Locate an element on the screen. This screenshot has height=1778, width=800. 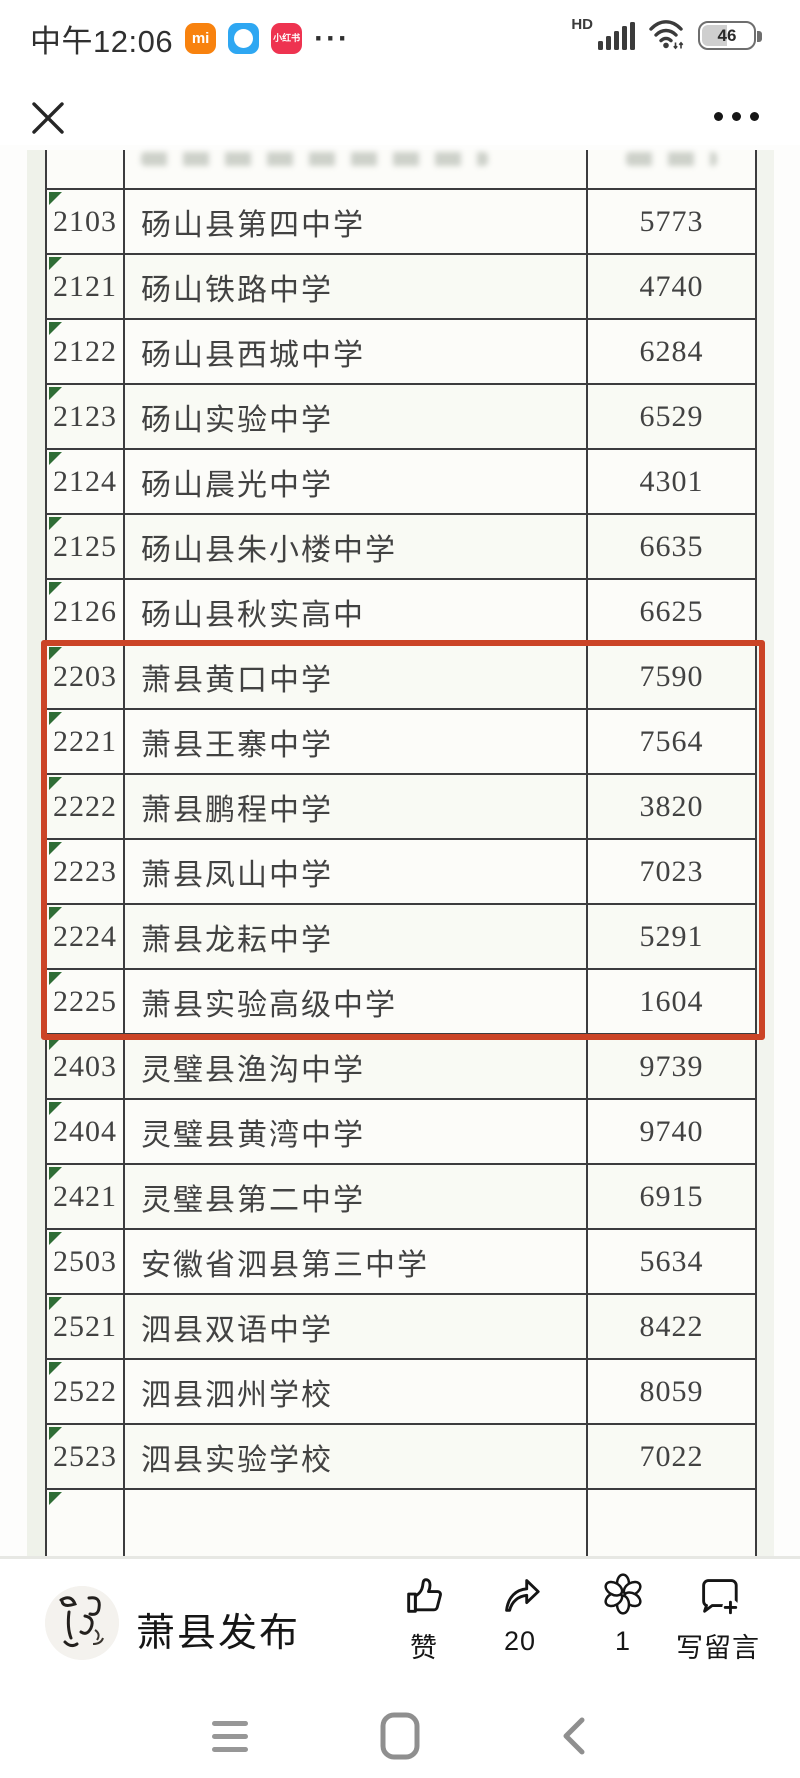
recents-menu-icon is located at coordinates (230, 1736).